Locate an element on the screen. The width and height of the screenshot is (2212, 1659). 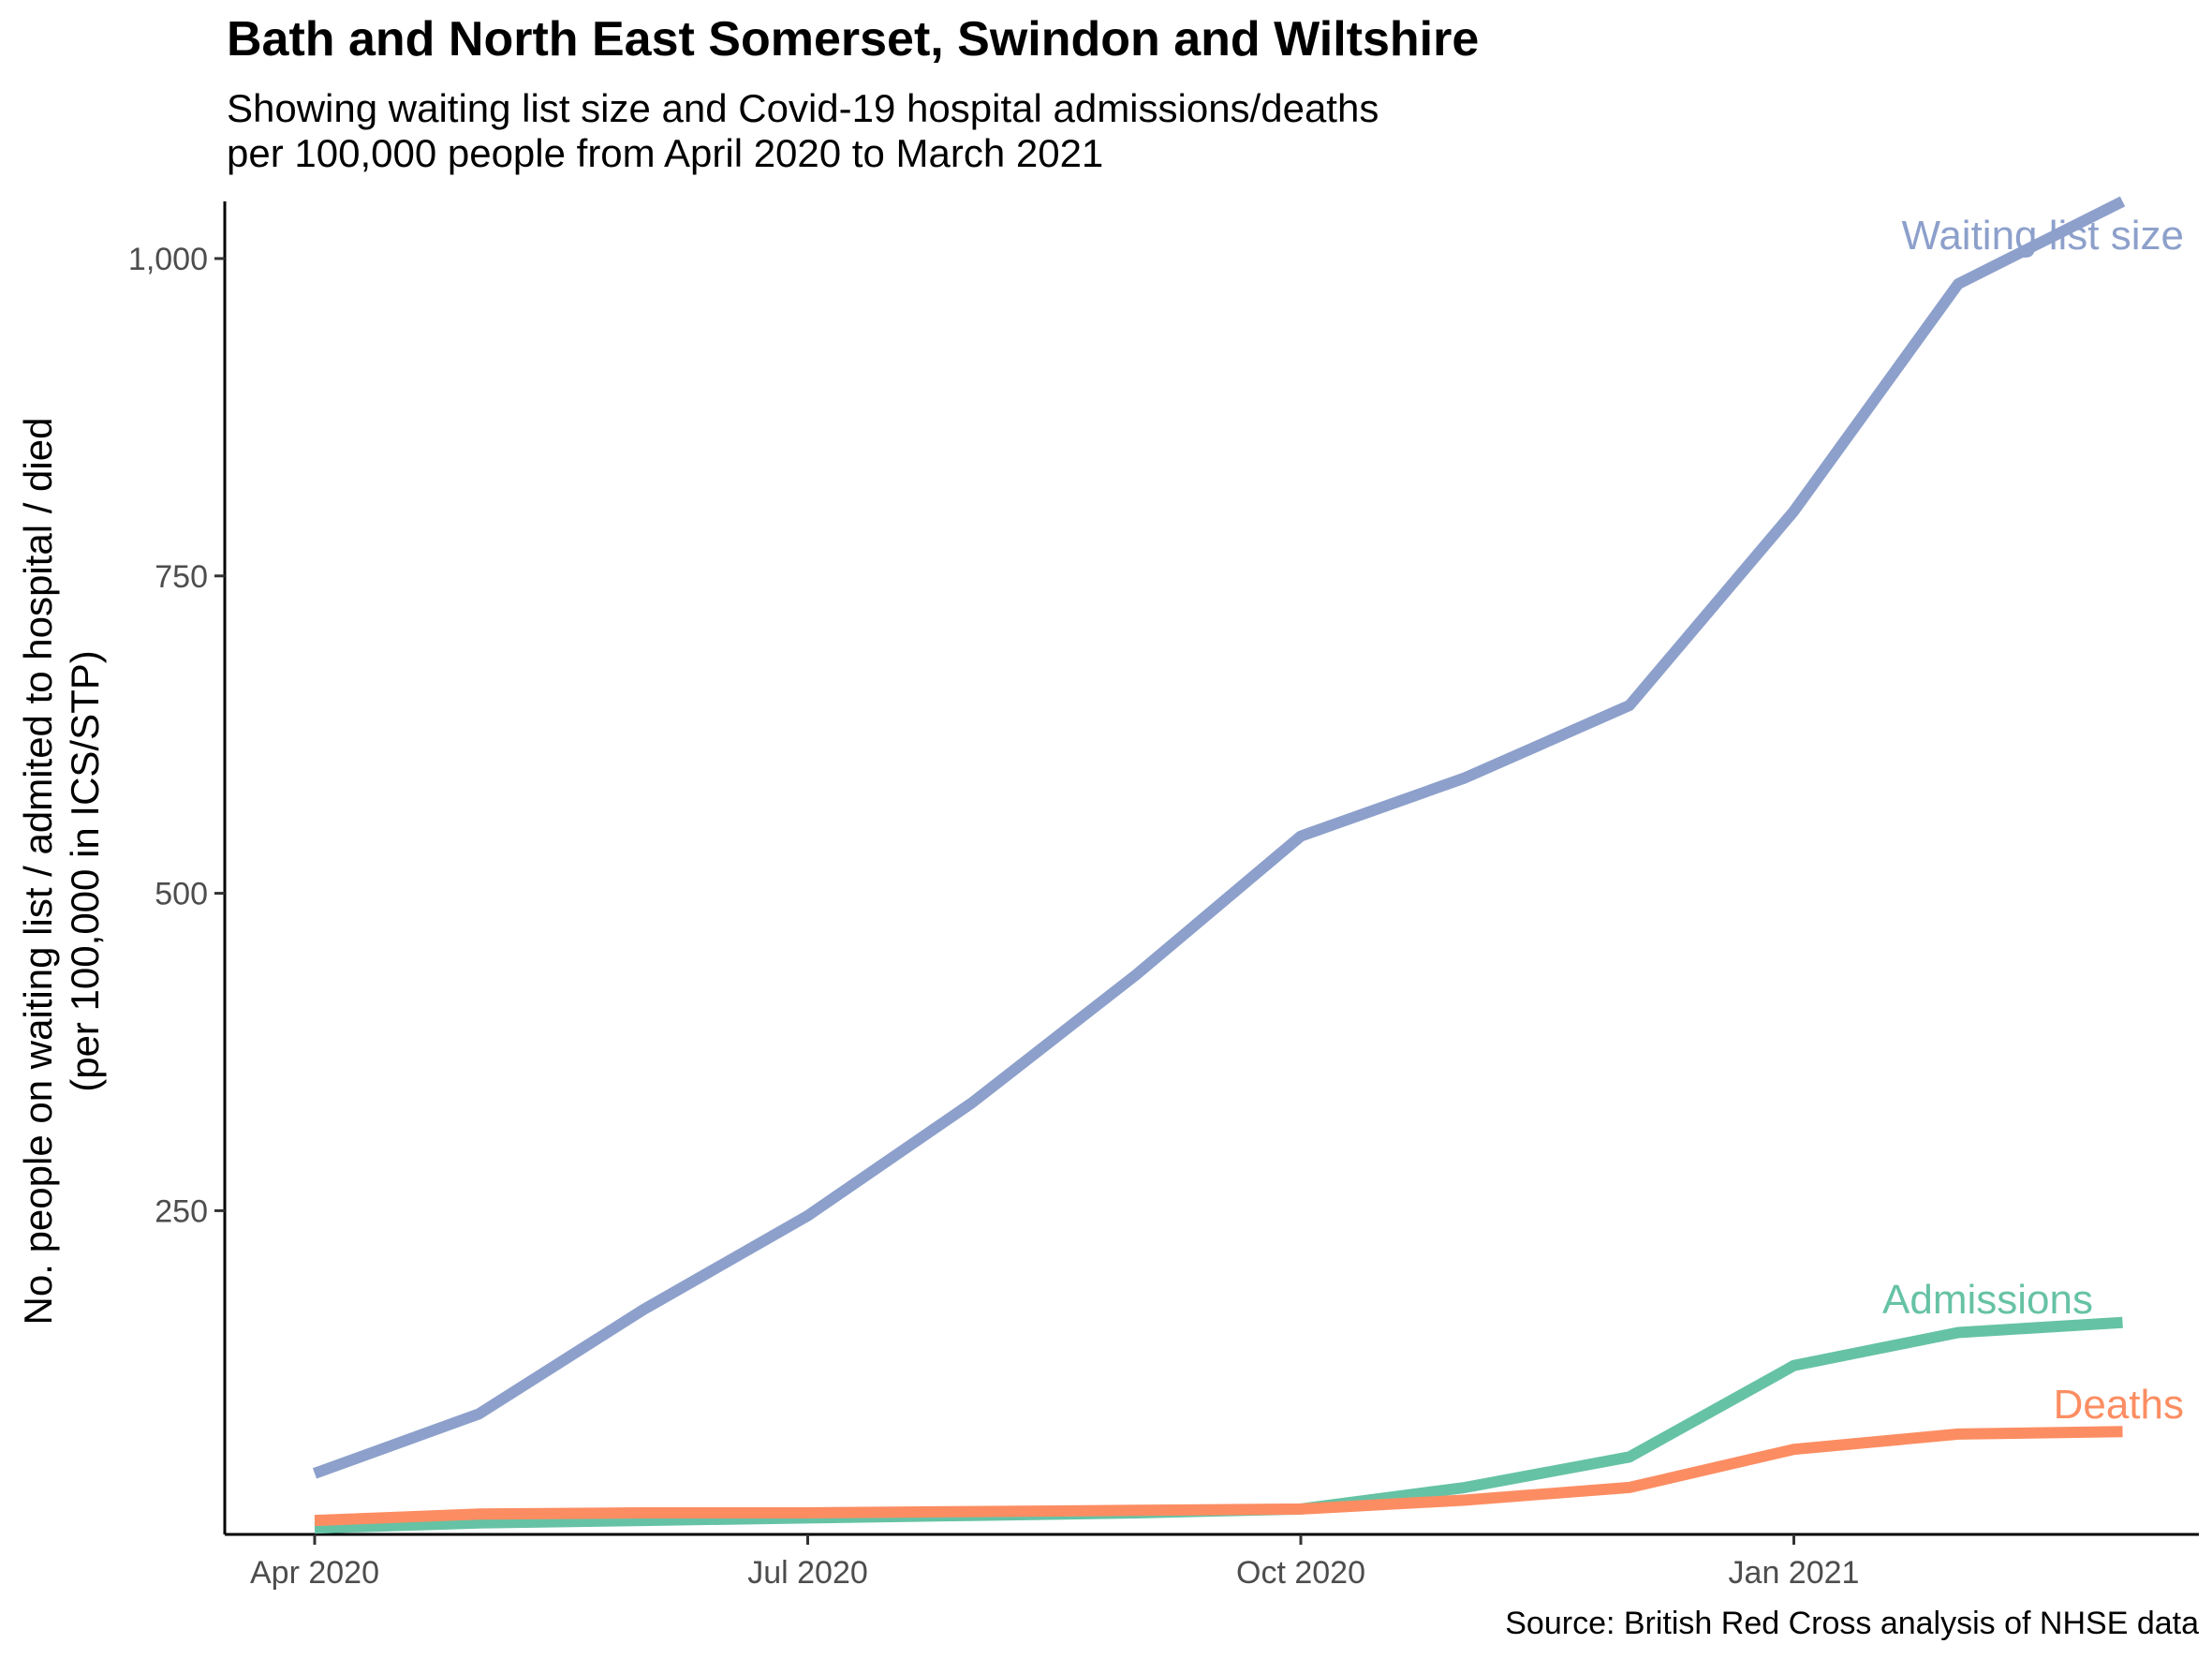
series-labels: Waiting list size Admissions Deaths is located at coordinates (2033, 821).